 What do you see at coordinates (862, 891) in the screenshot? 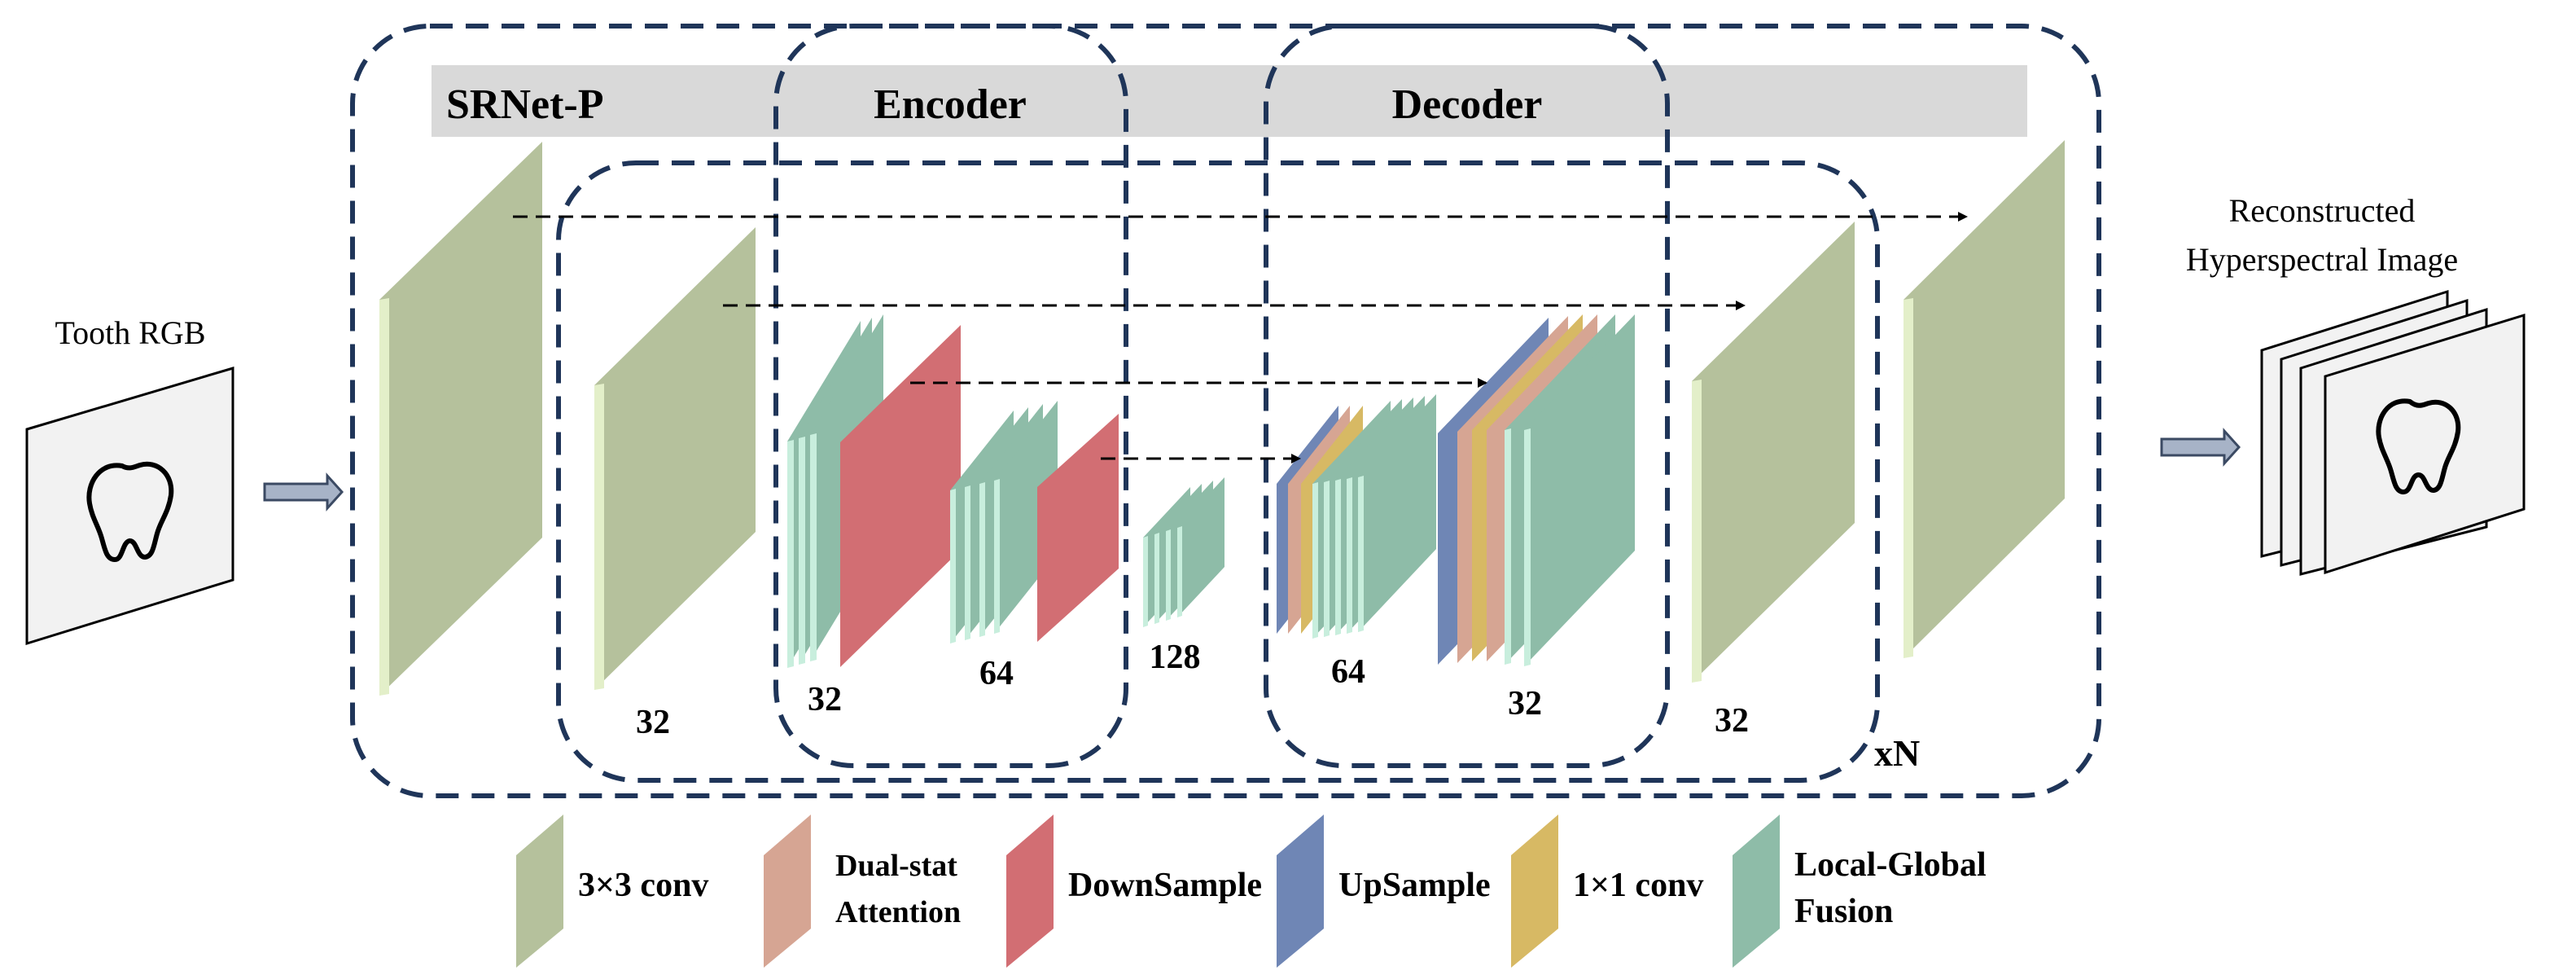
I see `legend-item-dual_stat: Dual-stat Attention` at bounding box center [862, 891].